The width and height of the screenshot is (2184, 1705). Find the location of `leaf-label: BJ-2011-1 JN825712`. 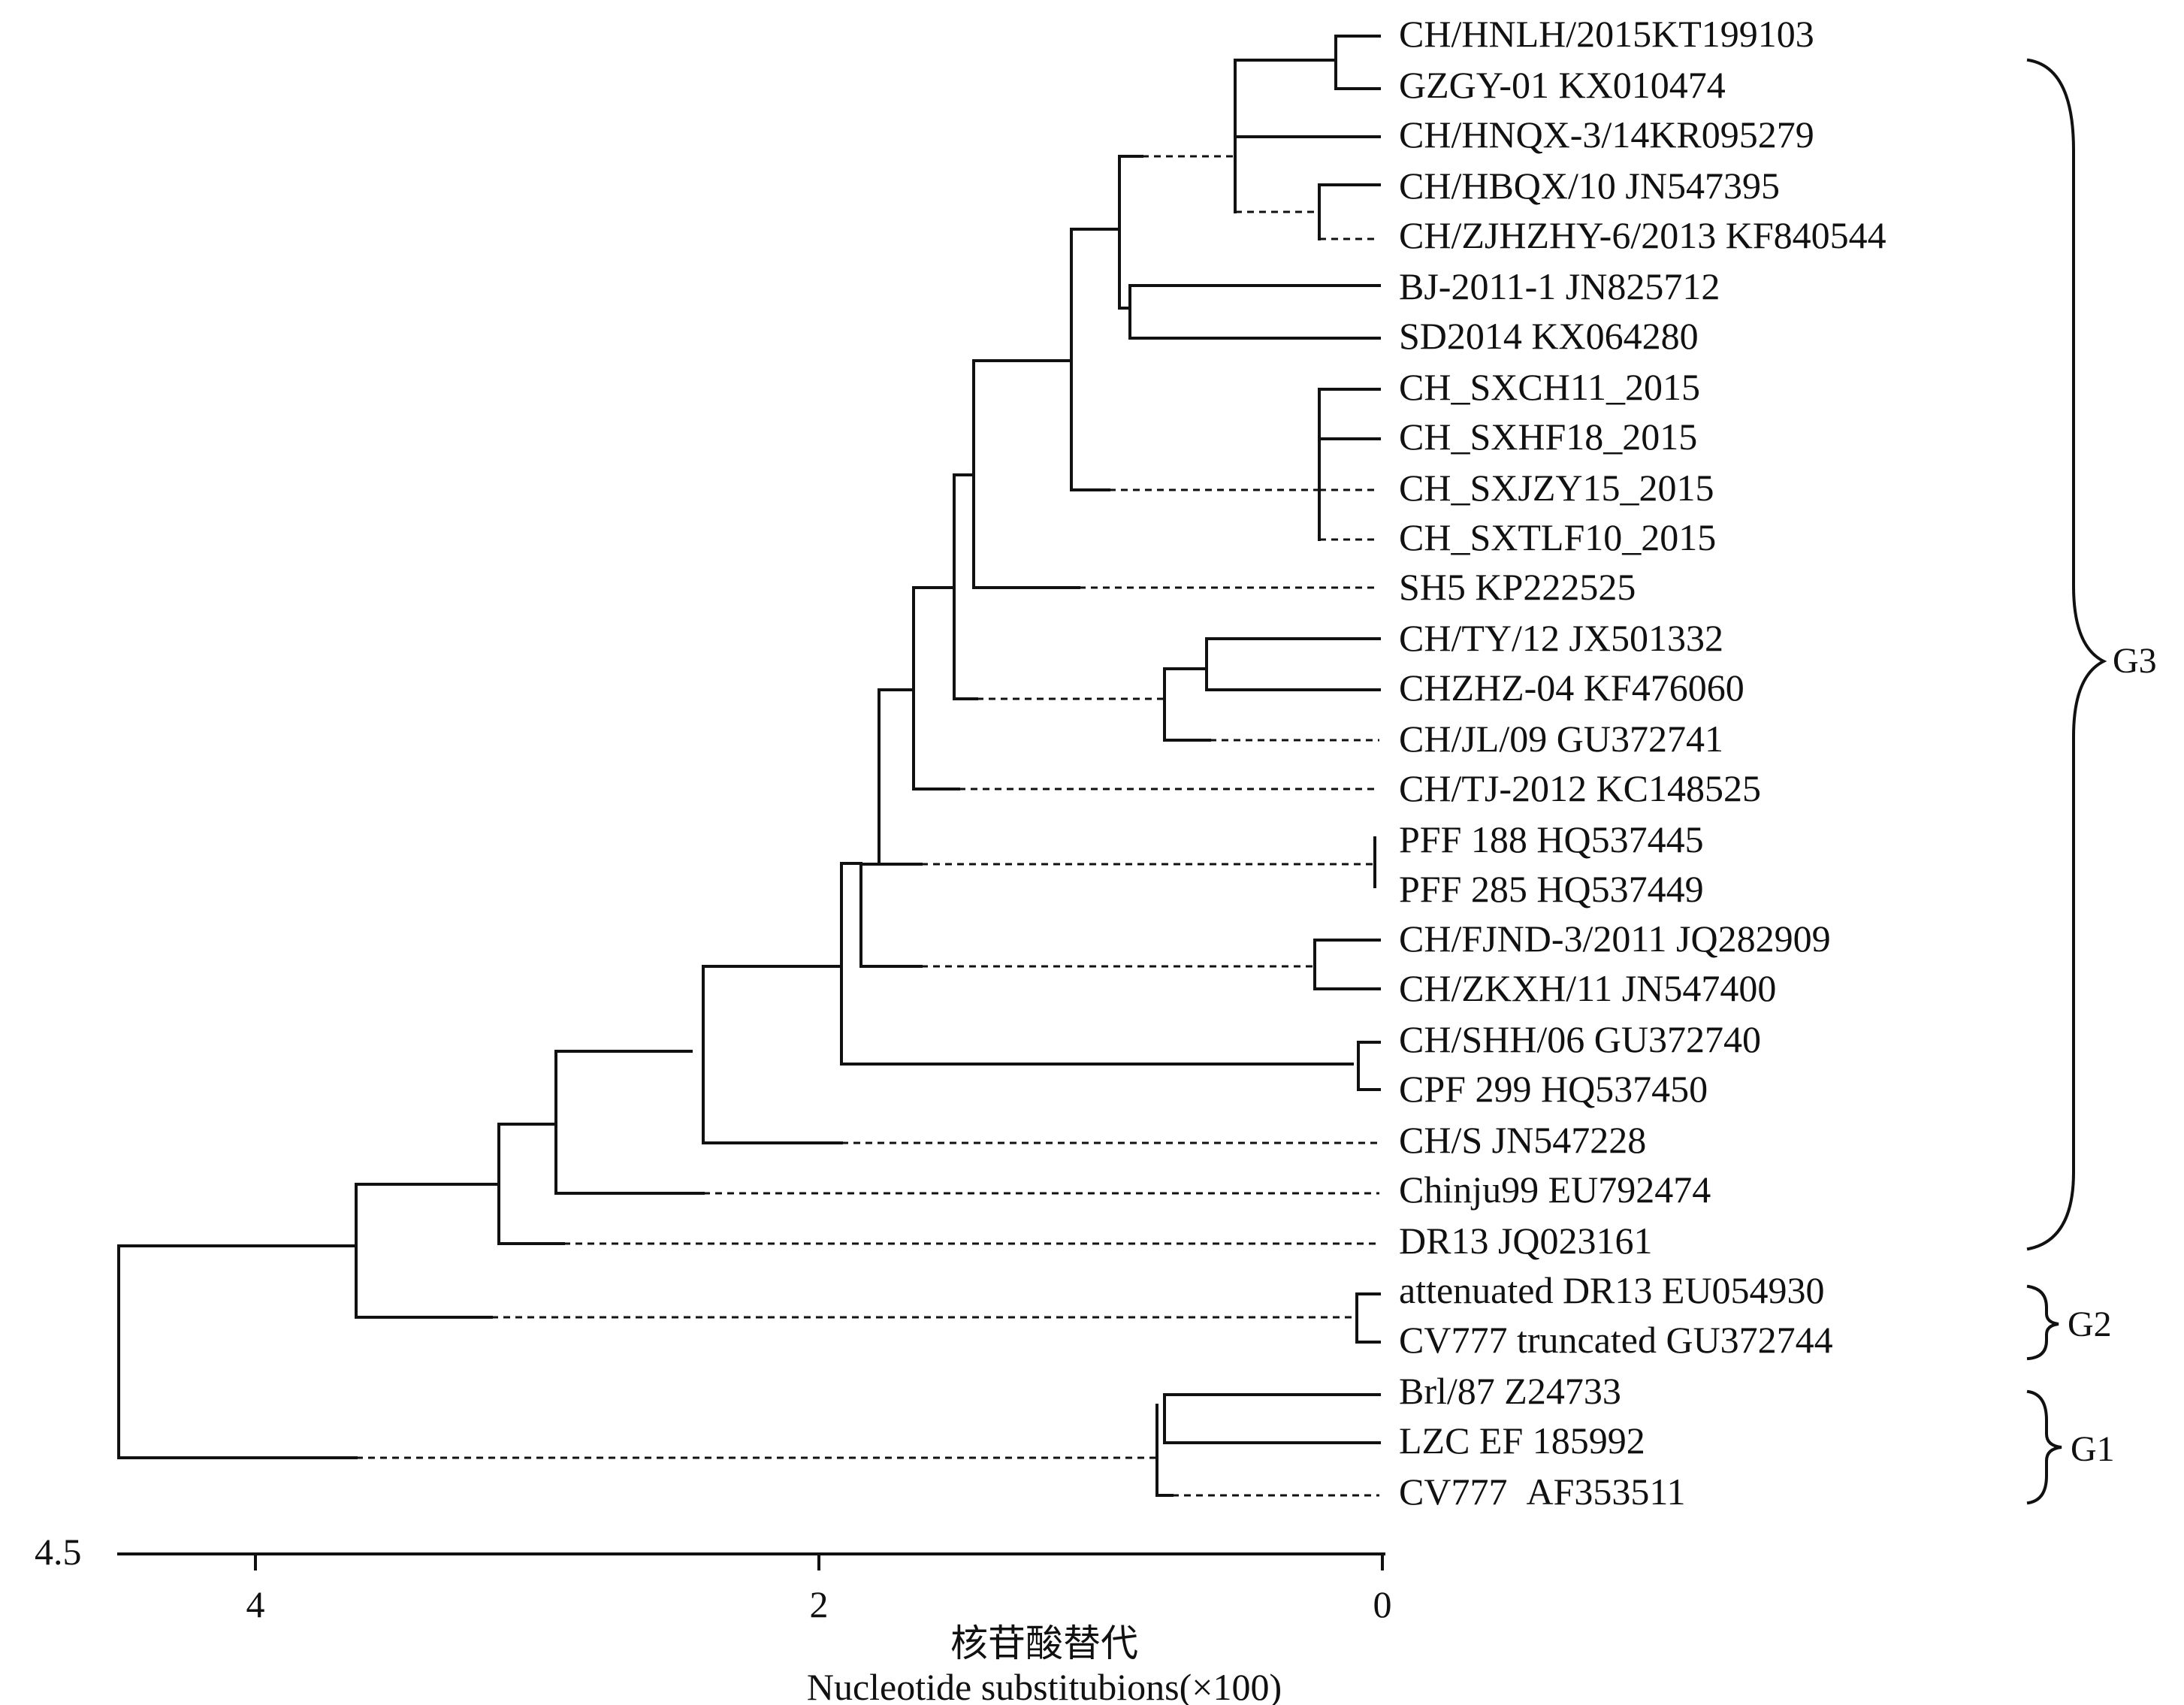

leaf-label: BJ-2011-1 JN825712 is located at coordinates (1559, 286).